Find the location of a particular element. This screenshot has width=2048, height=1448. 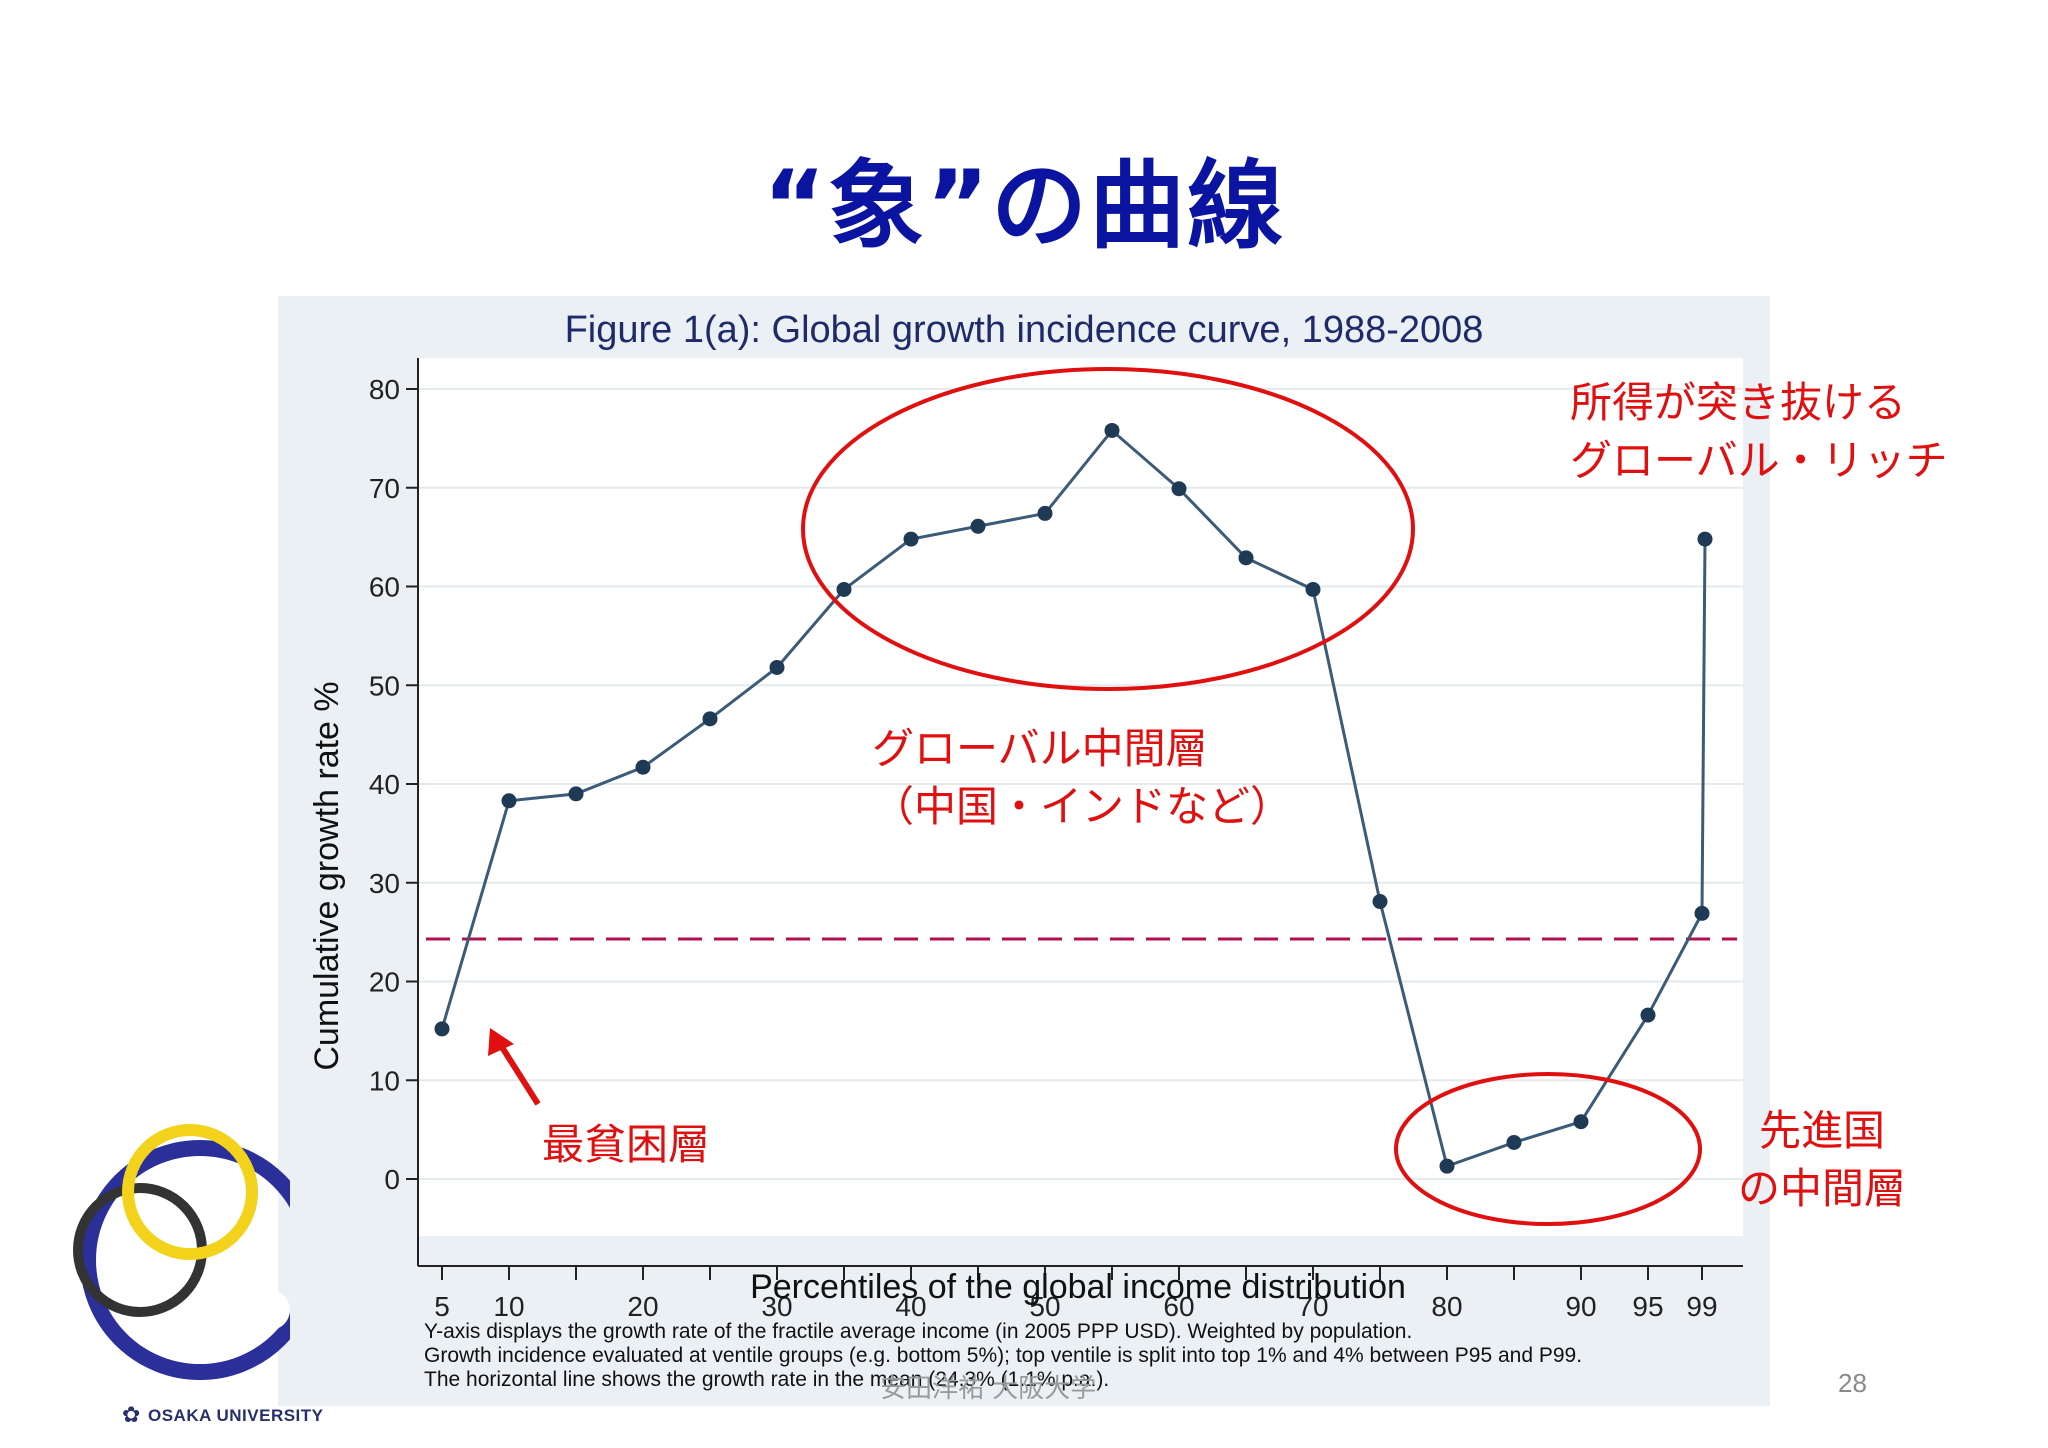

x-tick-label: 20 is located at coordinates (642, 1306).